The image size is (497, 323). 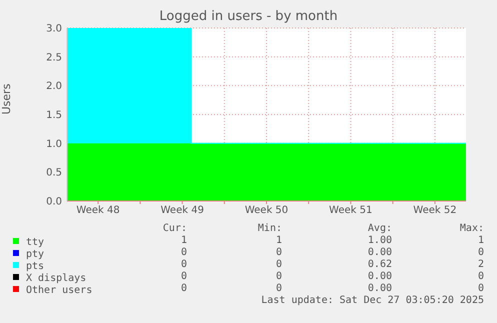 I want to click on text: 1.00, so click(x=380, y=240).